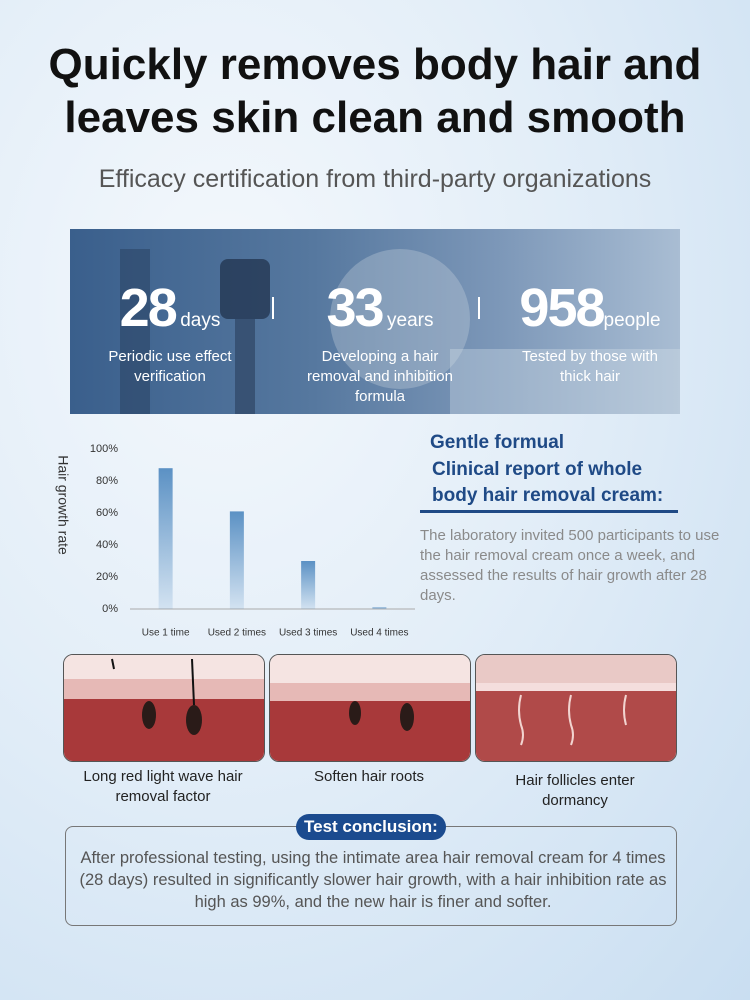  What do you see at coordinates (63, 505) in the screenshot?
I see `y-axis-label: Hair growth rate` at bounding box center [63, 505].